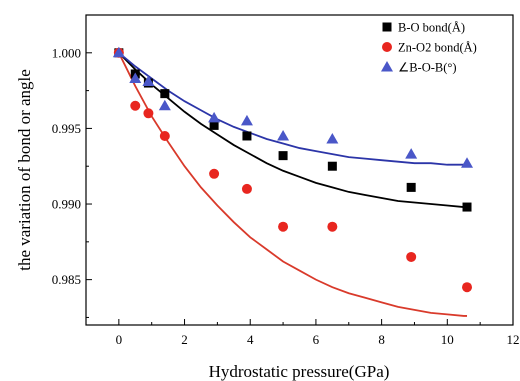  I want to click on y-tick-label: 0.990, so click(66, 204).